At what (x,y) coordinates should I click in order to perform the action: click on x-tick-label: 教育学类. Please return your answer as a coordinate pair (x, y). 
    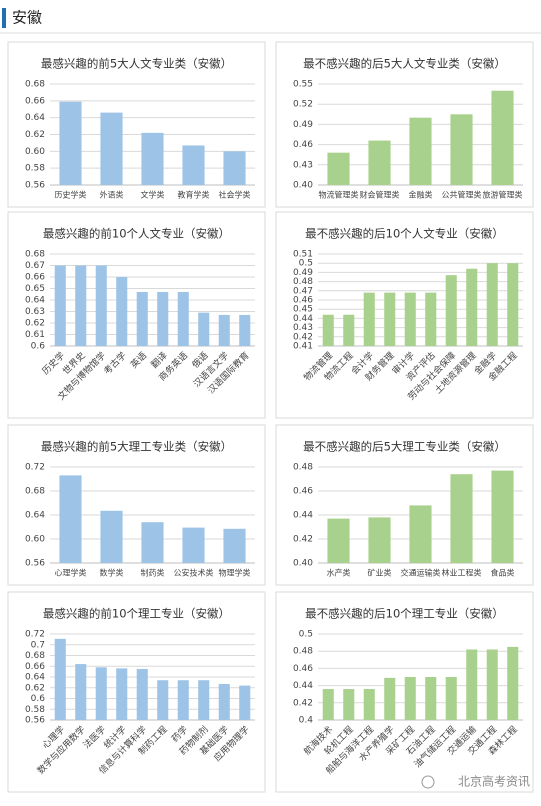
    Looking at the image, I should click on (194, 195).